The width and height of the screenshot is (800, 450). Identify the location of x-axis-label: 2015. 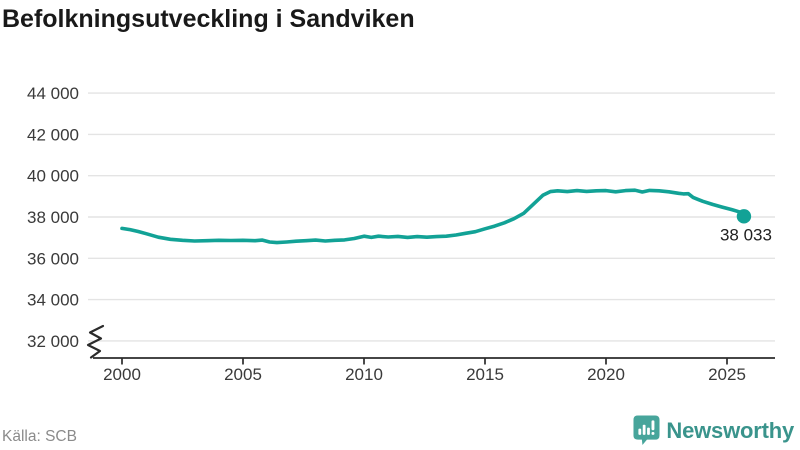
(485, 374).